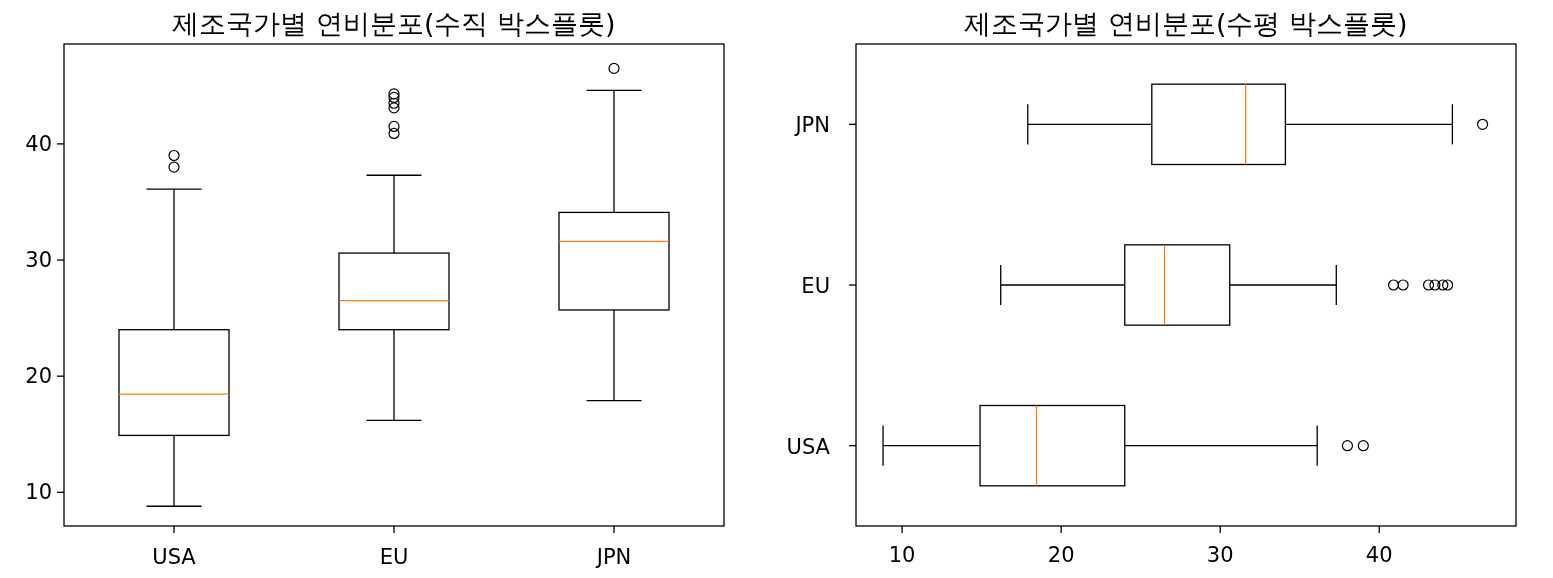 The image size is (1553, 578). What do you see at coordinates (815, 286) in the screenshot?
I see `y-tick-label: EU` at bounding box center [815, 286].